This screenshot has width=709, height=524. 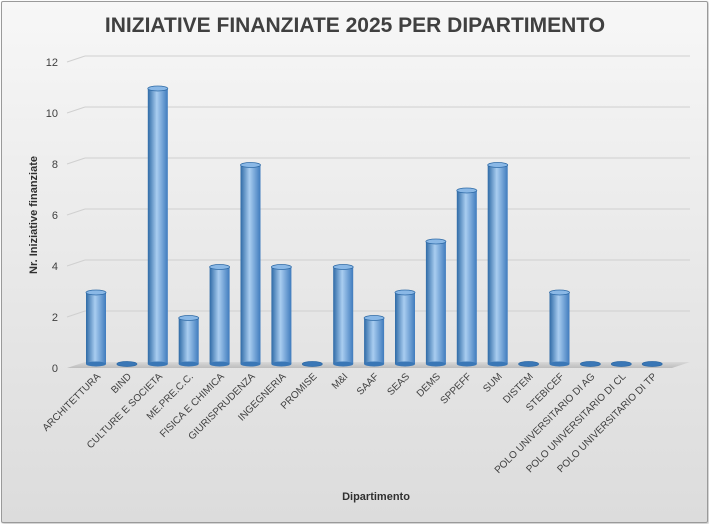 I want to click on x-tick-label: SEAS, so click(x=398, y=384).